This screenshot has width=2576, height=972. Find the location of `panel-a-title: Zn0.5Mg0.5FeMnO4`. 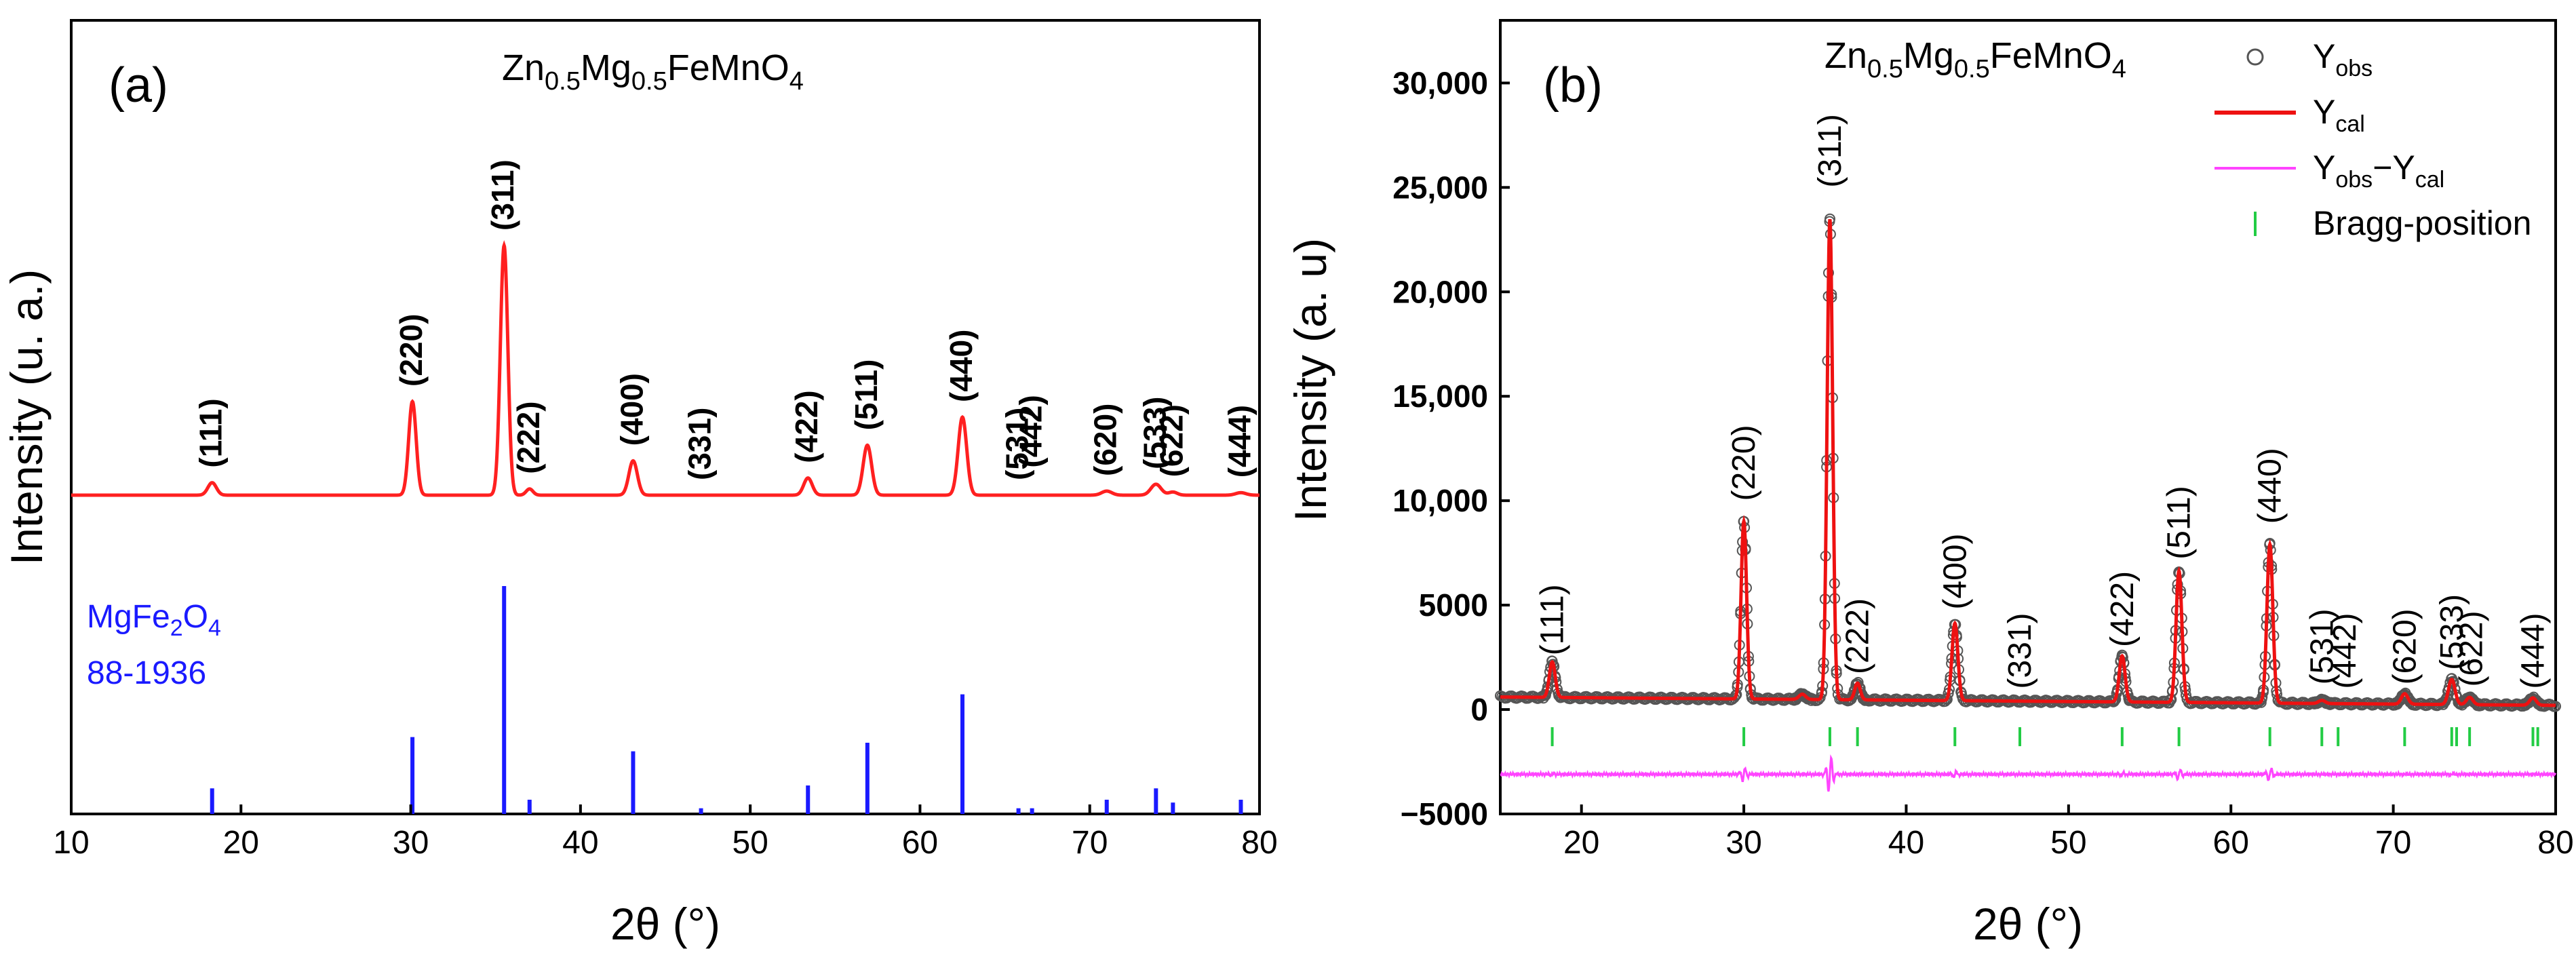

panel-a-title: Zn0.5Mg0.5FeMnO4 is located at coordinates (653, 71).